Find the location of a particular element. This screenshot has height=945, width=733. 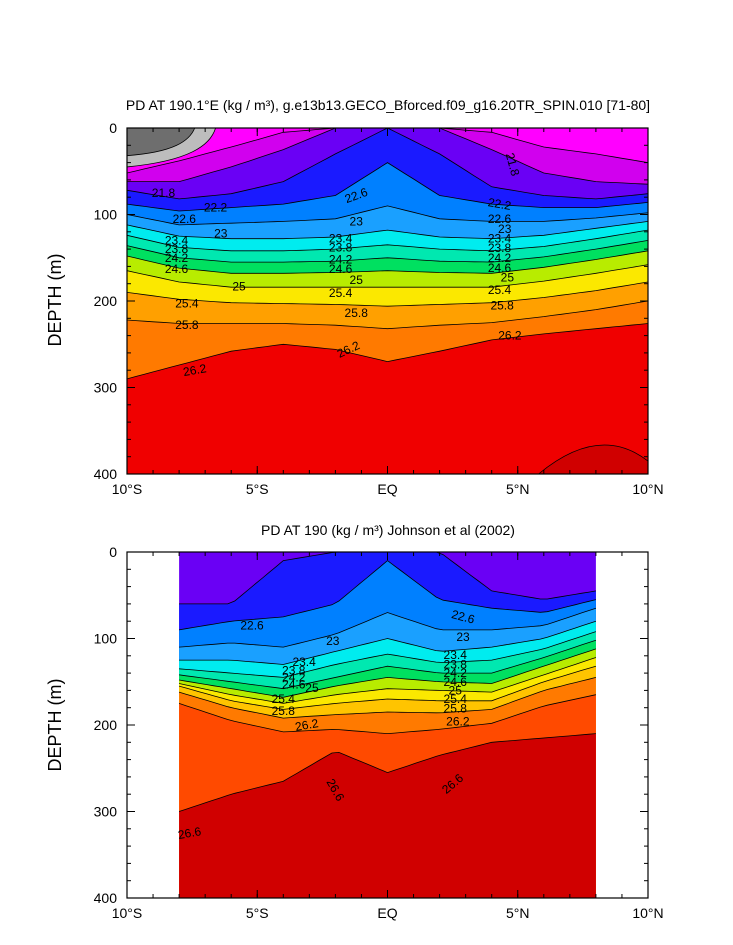

panel-2-y-axis-label: DEPTH (m) is located at coordinates (55, 725).